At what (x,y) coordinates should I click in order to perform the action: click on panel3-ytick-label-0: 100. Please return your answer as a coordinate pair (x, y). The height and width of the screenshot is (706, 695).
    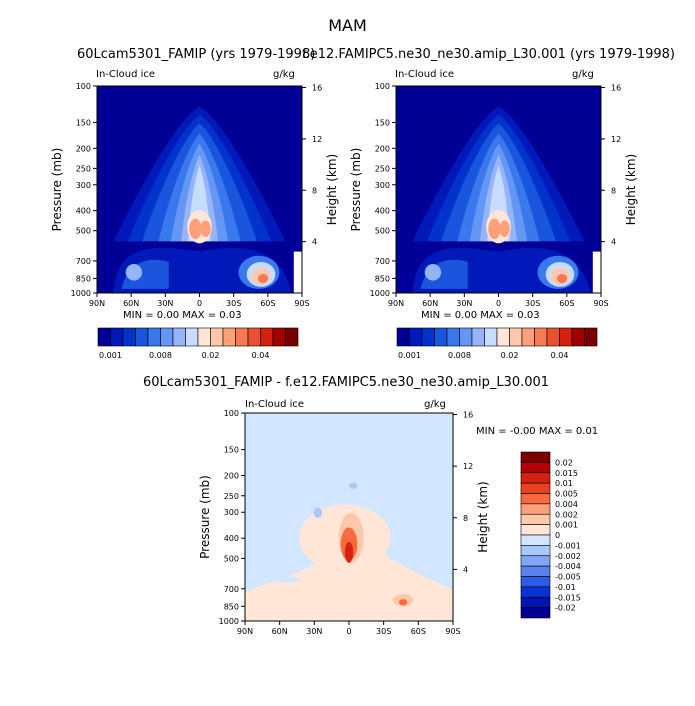
    Looking at the image, I should click on (231, 413).